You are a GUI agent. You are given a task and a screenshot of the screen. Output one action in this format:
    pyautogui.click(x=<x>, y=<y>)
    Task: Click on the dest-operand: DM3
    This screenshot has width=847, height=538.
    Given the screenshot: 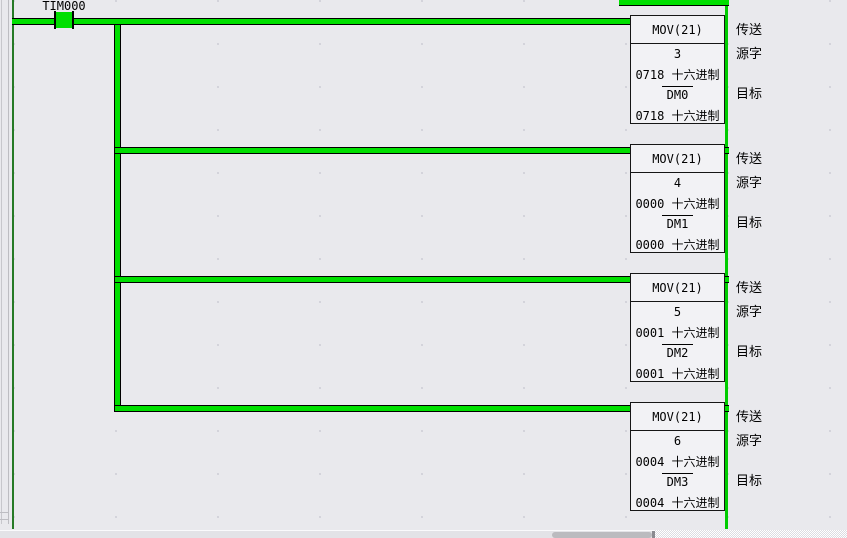 What is the action you would take?
    pyautogui.click(x=677, y=481)
    